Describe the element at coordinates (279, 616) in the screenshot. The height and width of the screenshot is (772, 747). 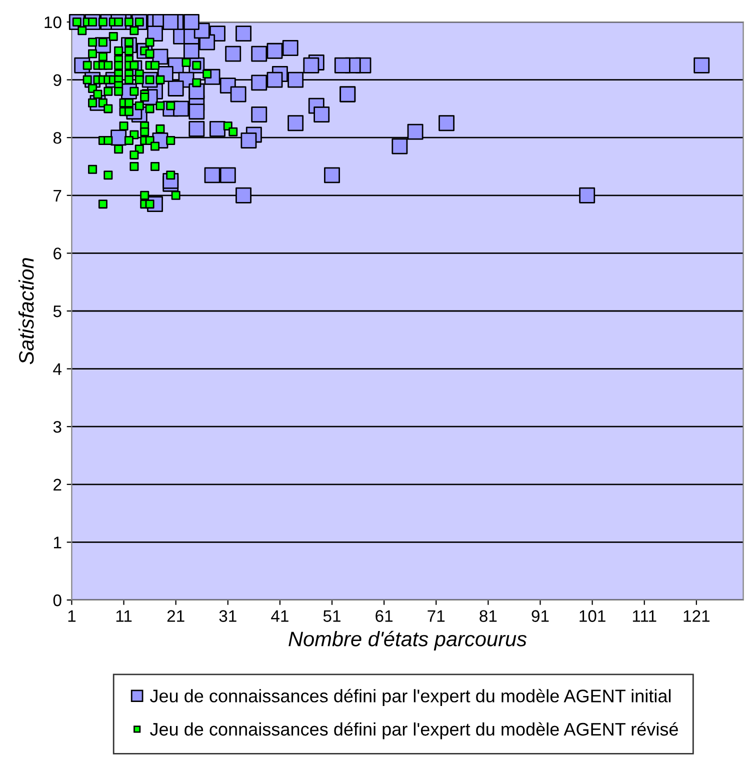
I see `x-tick-label: 41` at that location.